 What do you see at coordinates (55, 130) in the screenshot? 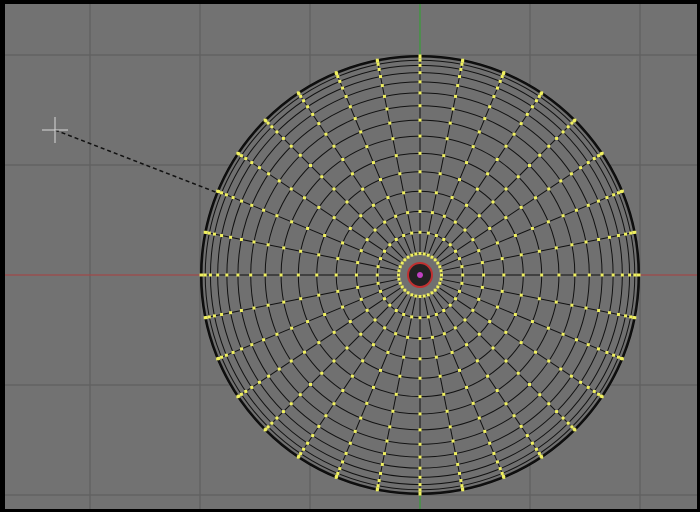
I see `3d-cursor` at bounding box center [55, 130].